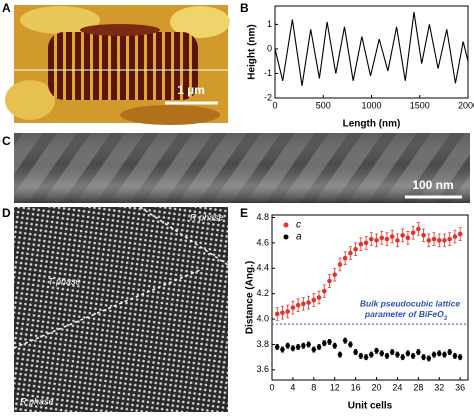 The height and width of the screenshot is (417, 474). What do you see at coordinates (37, 401) in the screenshot?
I see `phase-label: R phase` at bounding box center [37, 401].